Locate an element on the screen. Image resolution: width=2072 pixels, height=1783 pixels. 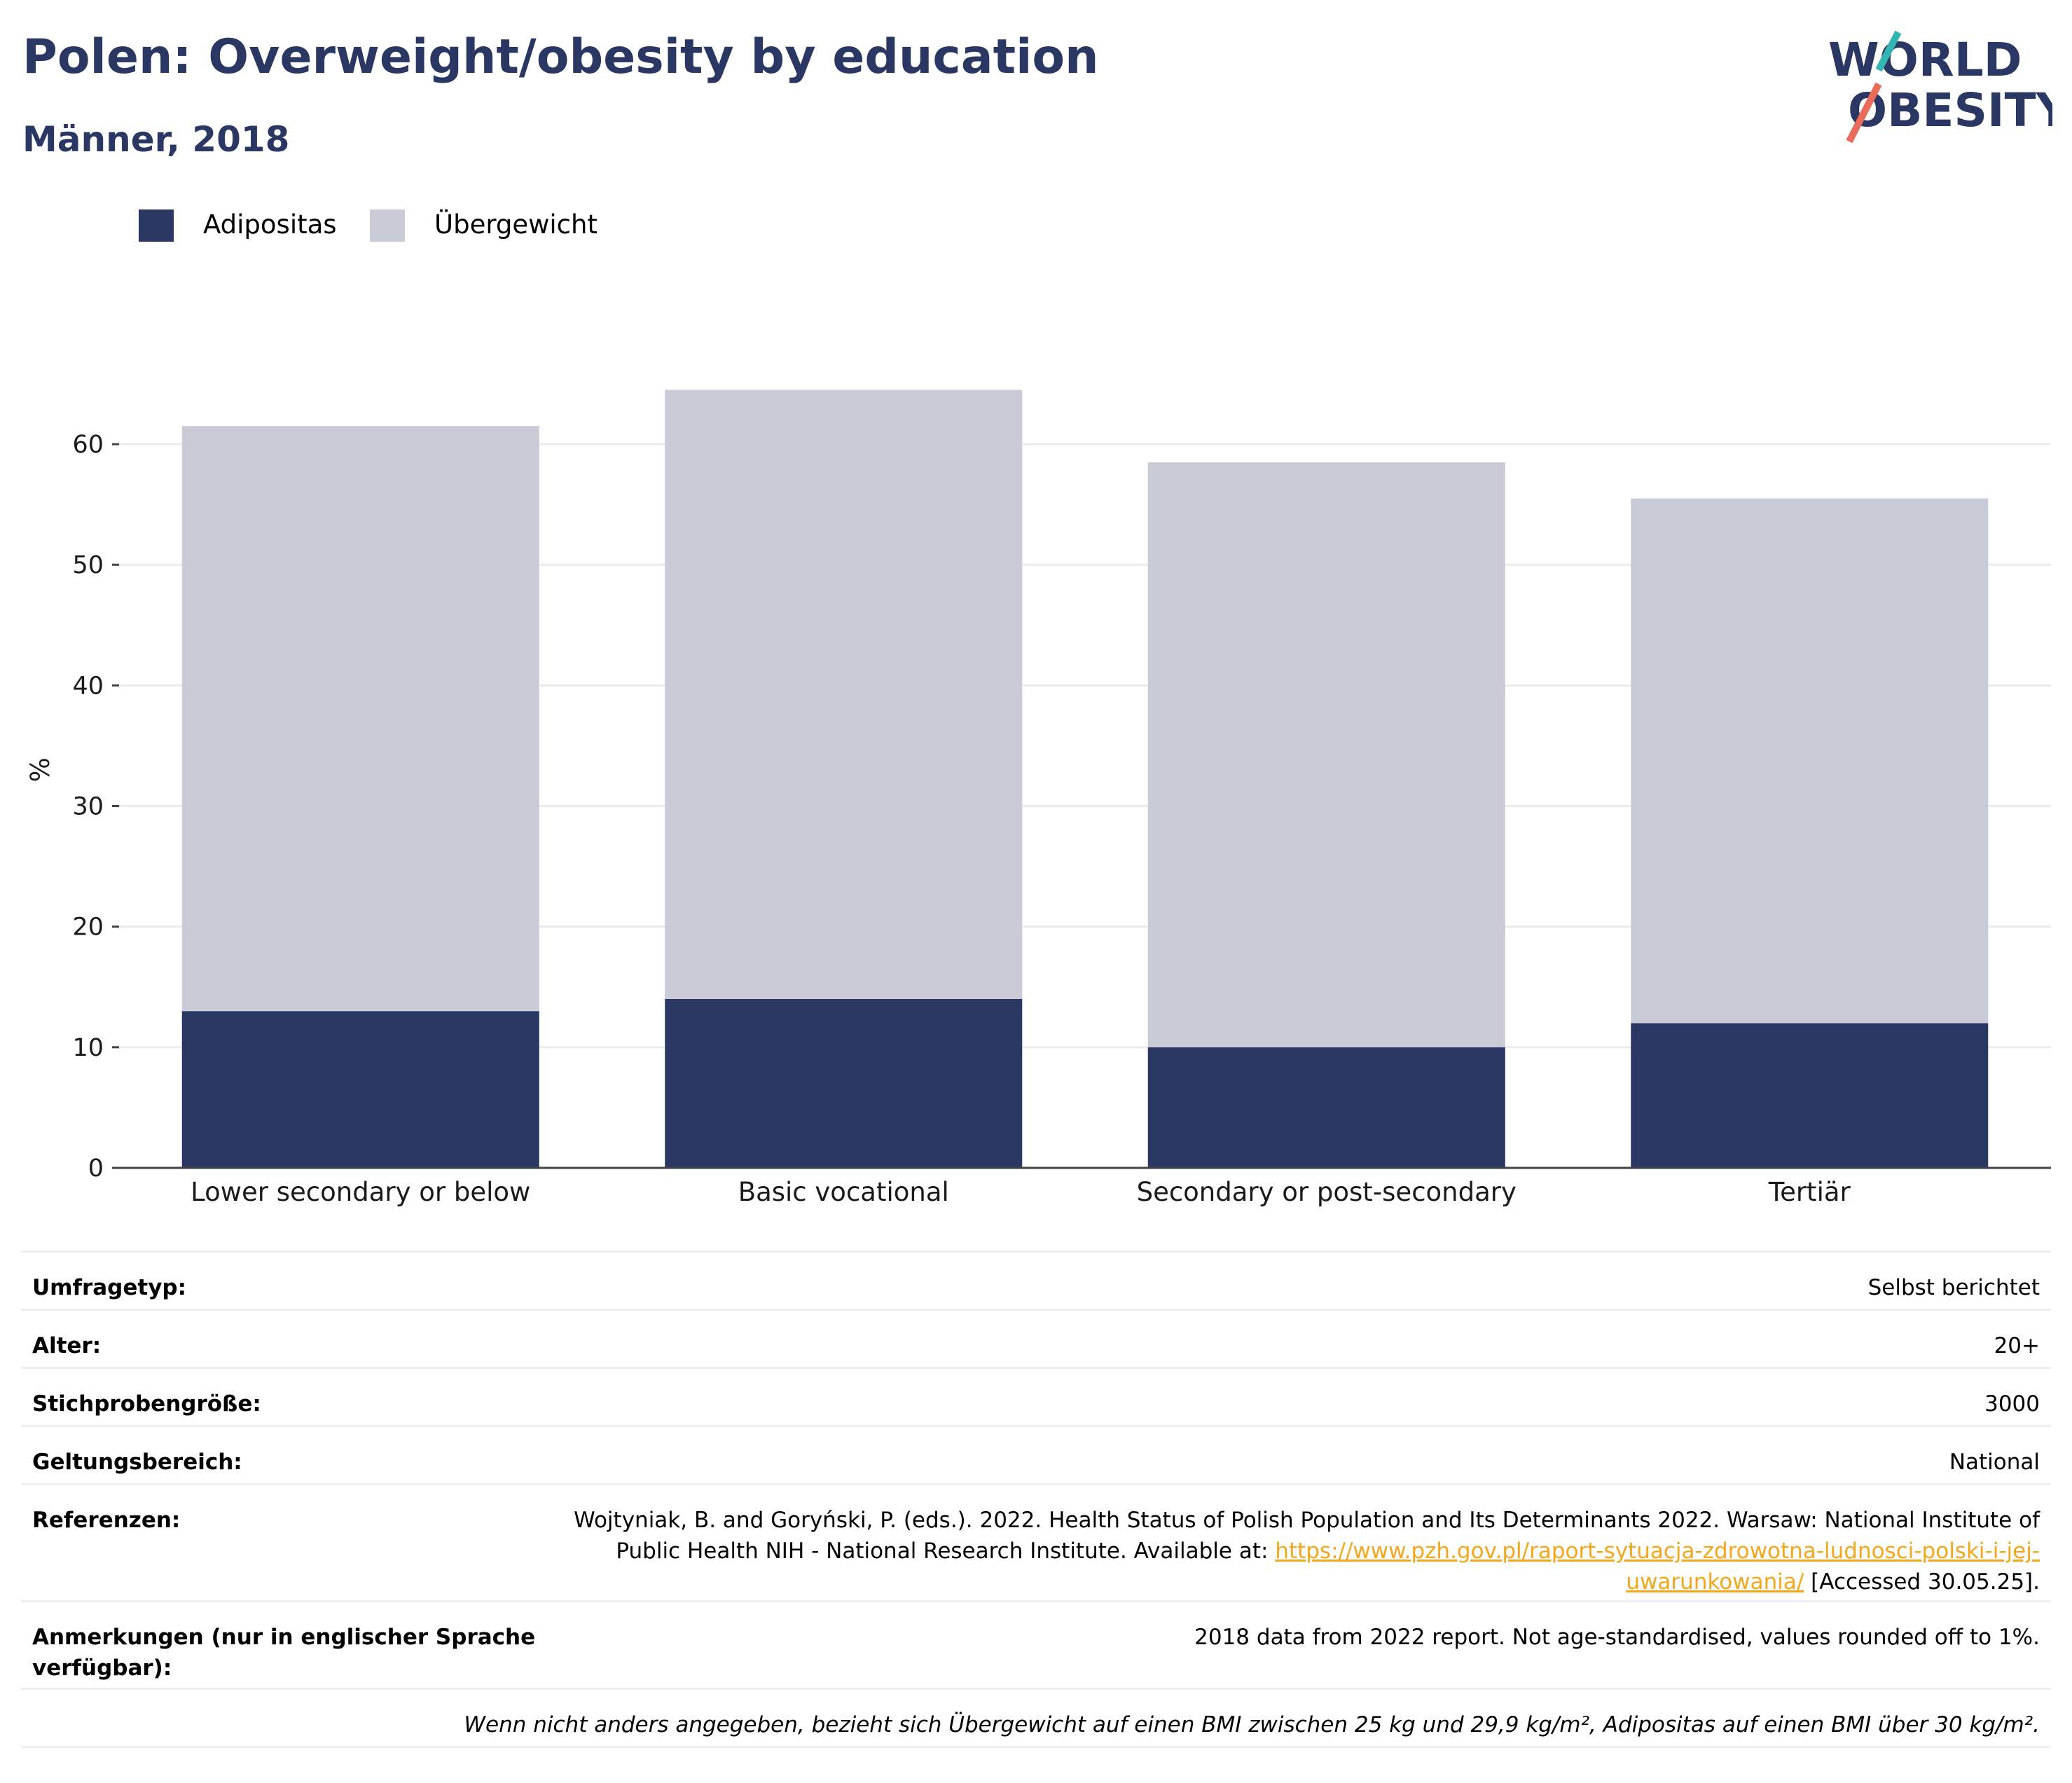
meta-row-survey-type: Umfragetyp: Selbst berichtet is located at coordinates (1036, 1280).